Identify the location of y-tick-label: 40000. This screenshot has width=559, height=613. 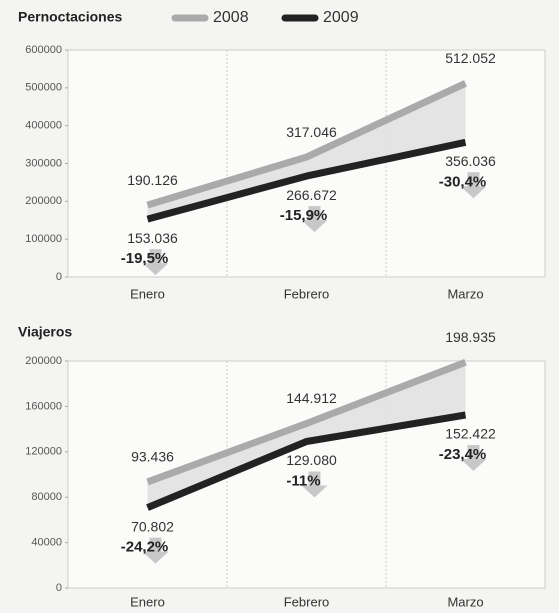
(46, 543).